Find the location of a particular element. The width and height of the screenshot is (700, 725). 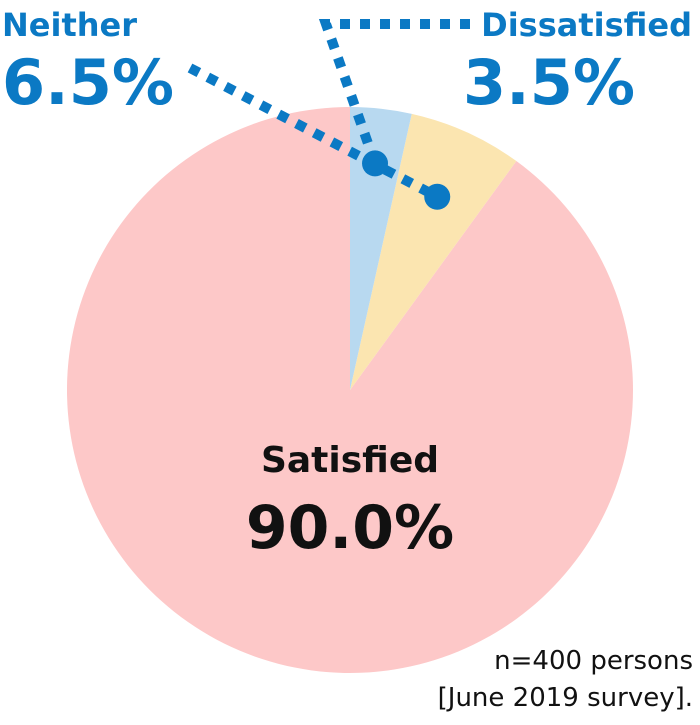

sample-size-note: n=400 persons is located at coordinates (593, 661).